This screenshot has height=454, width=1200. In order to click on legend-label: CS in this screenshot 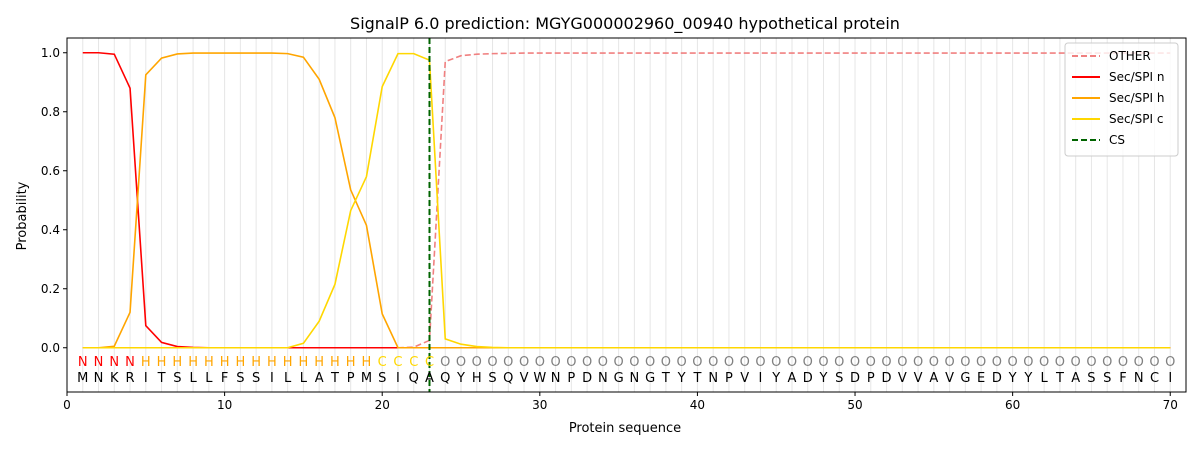, I will do `click(1117, 140)`.